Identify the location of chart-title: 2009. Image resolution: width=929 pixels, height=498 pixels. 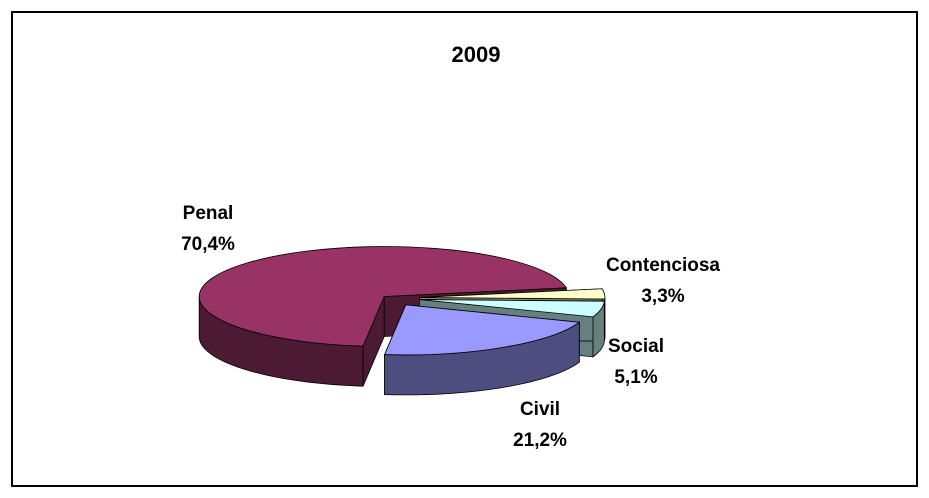
(476, 54).